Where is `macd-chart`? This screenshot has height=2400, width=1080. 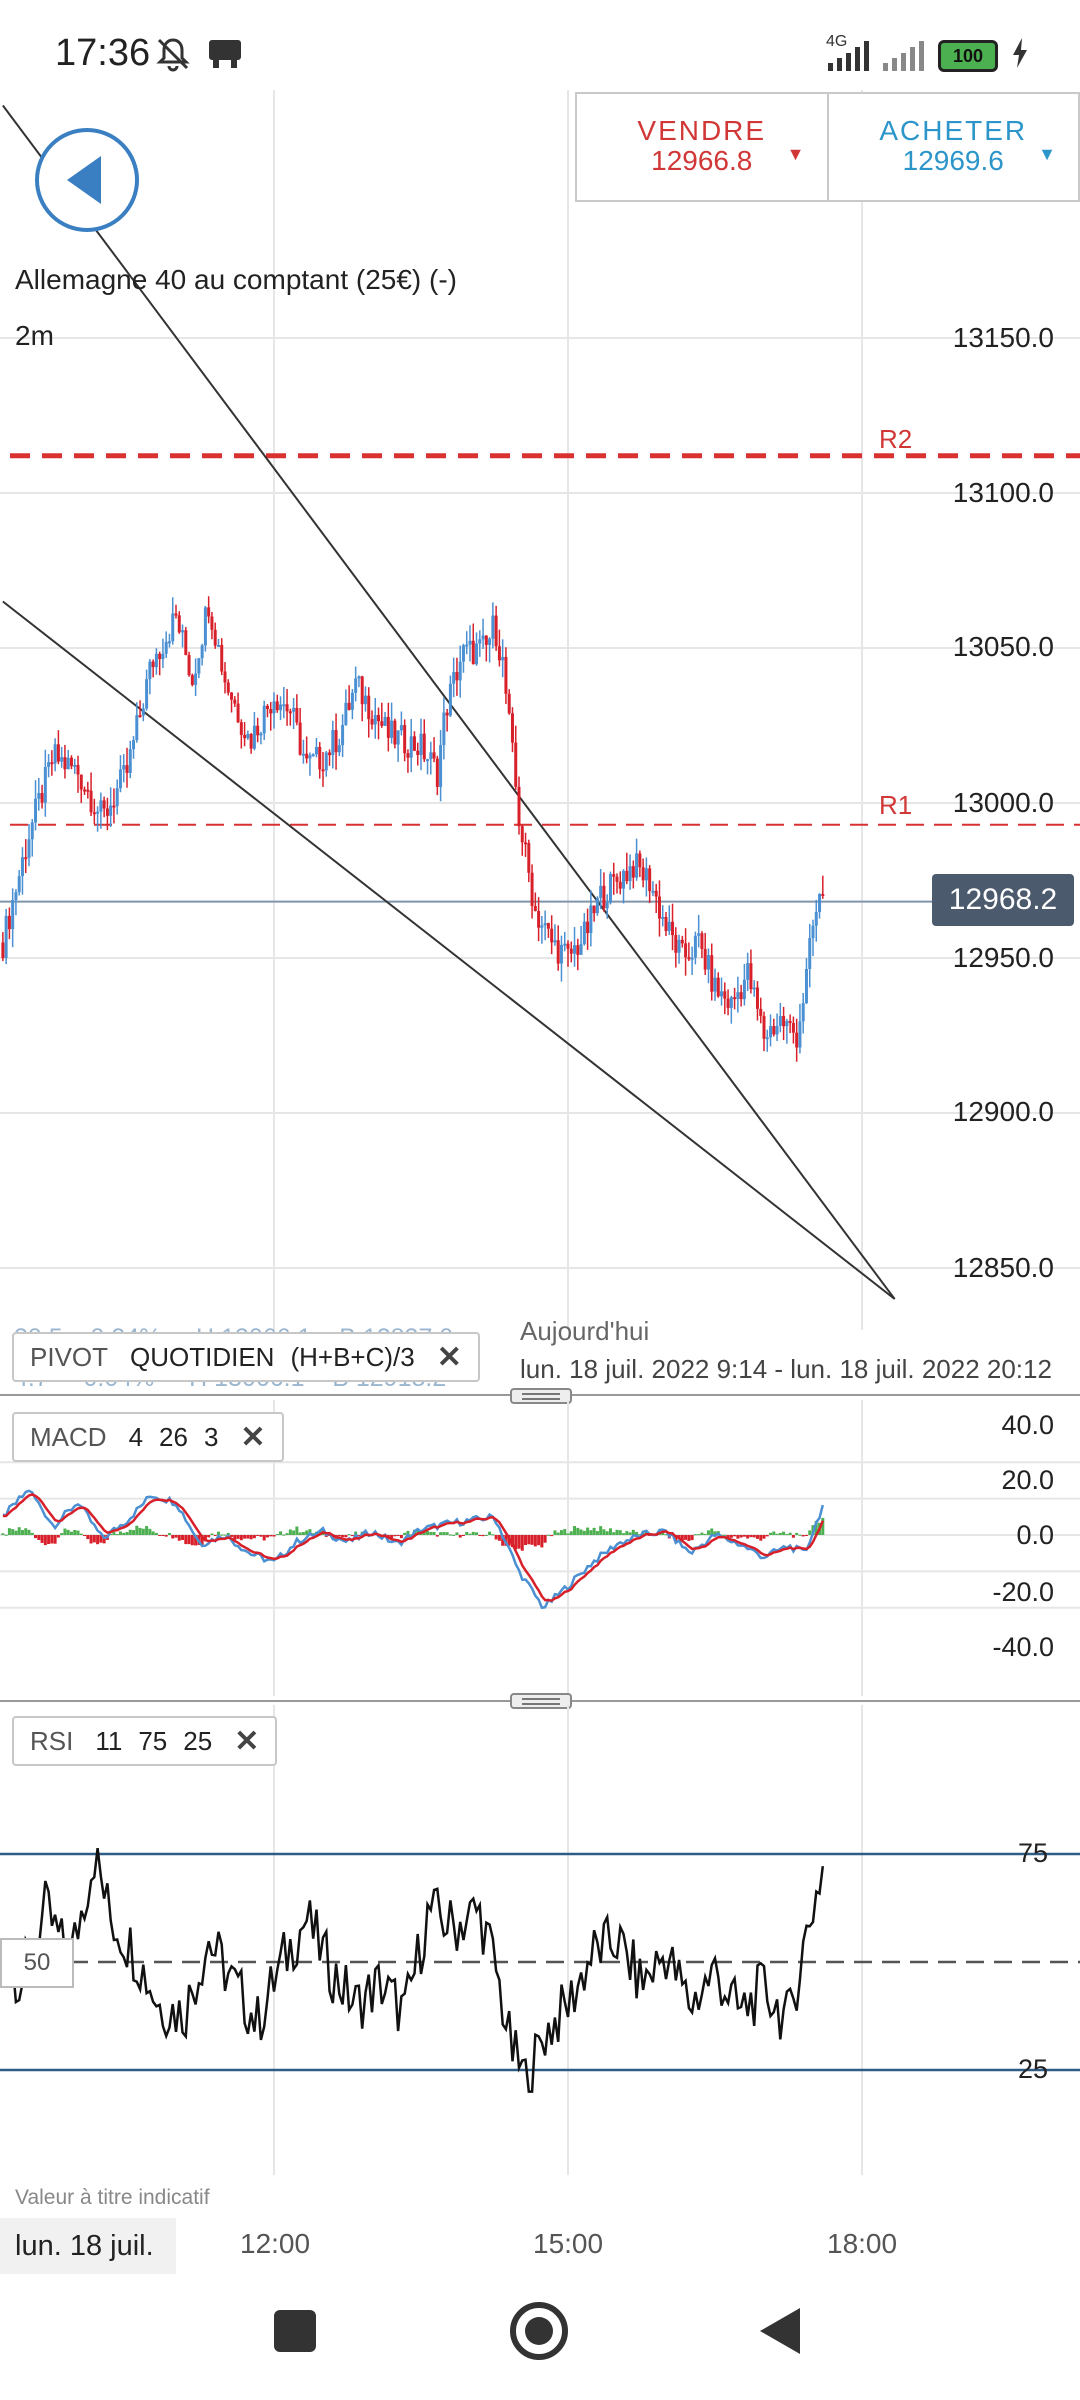
macd-chart is located at coordinates (540, 1548).